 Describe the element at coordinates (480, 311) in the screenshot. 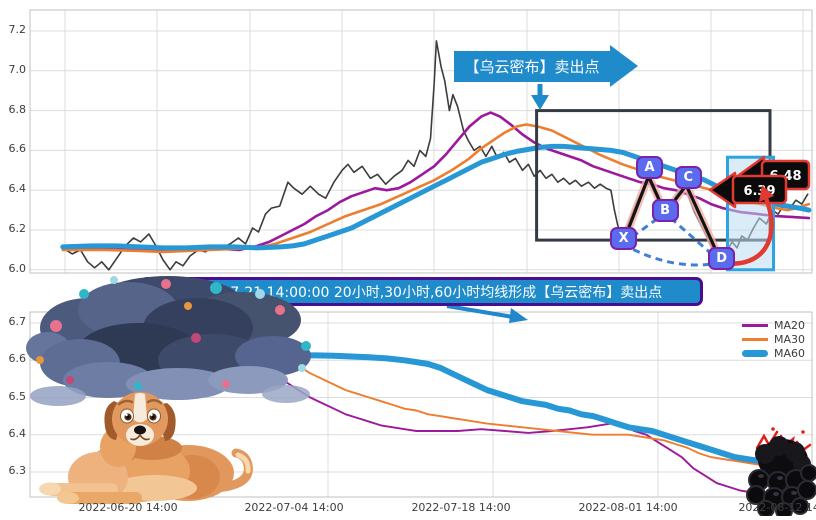

I see `event-banner-pointer-arrow-shaft` at that location.